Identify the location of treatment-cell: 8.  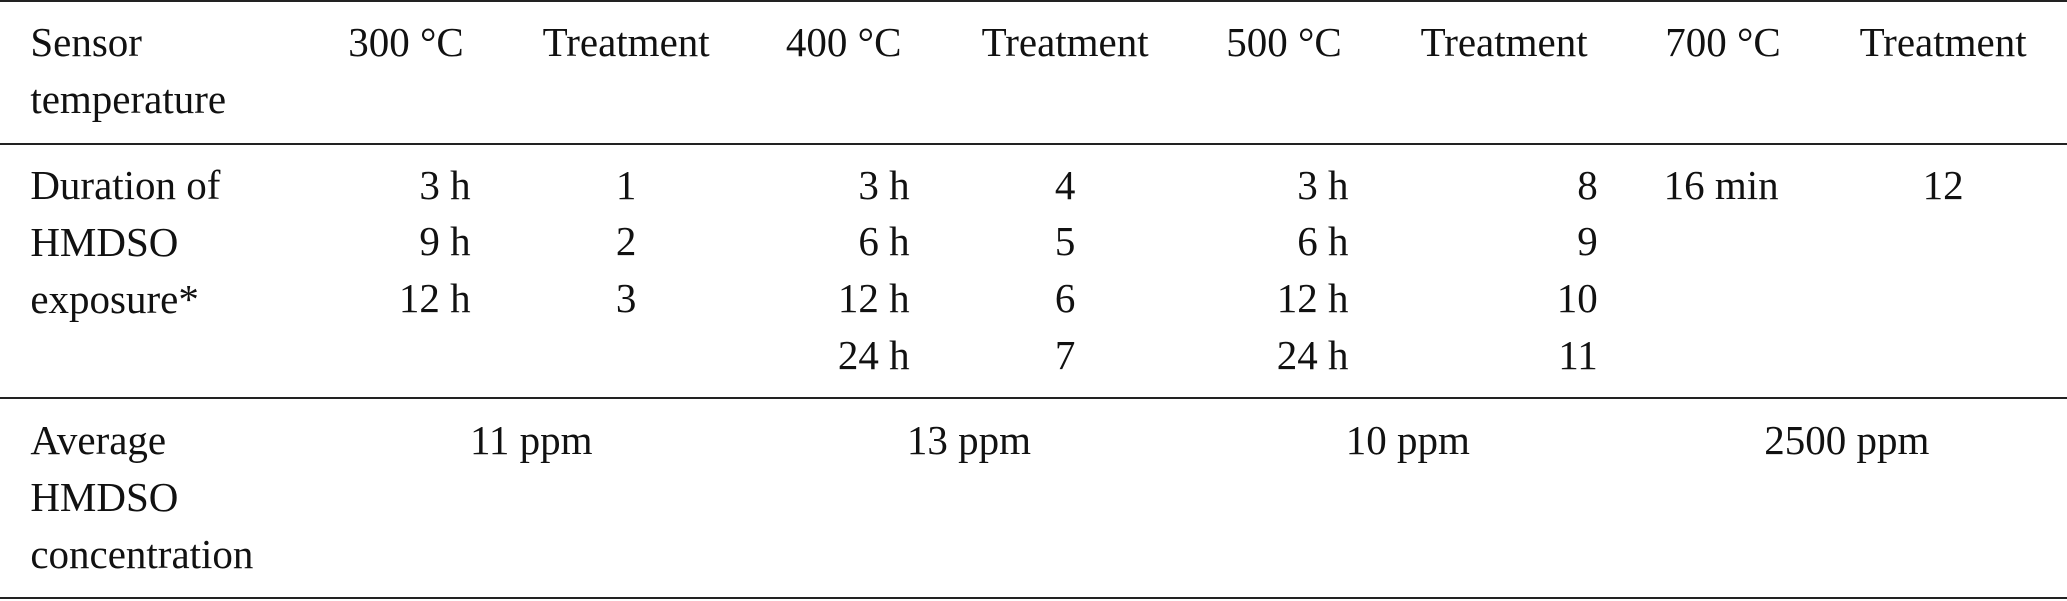
(1587, 184).